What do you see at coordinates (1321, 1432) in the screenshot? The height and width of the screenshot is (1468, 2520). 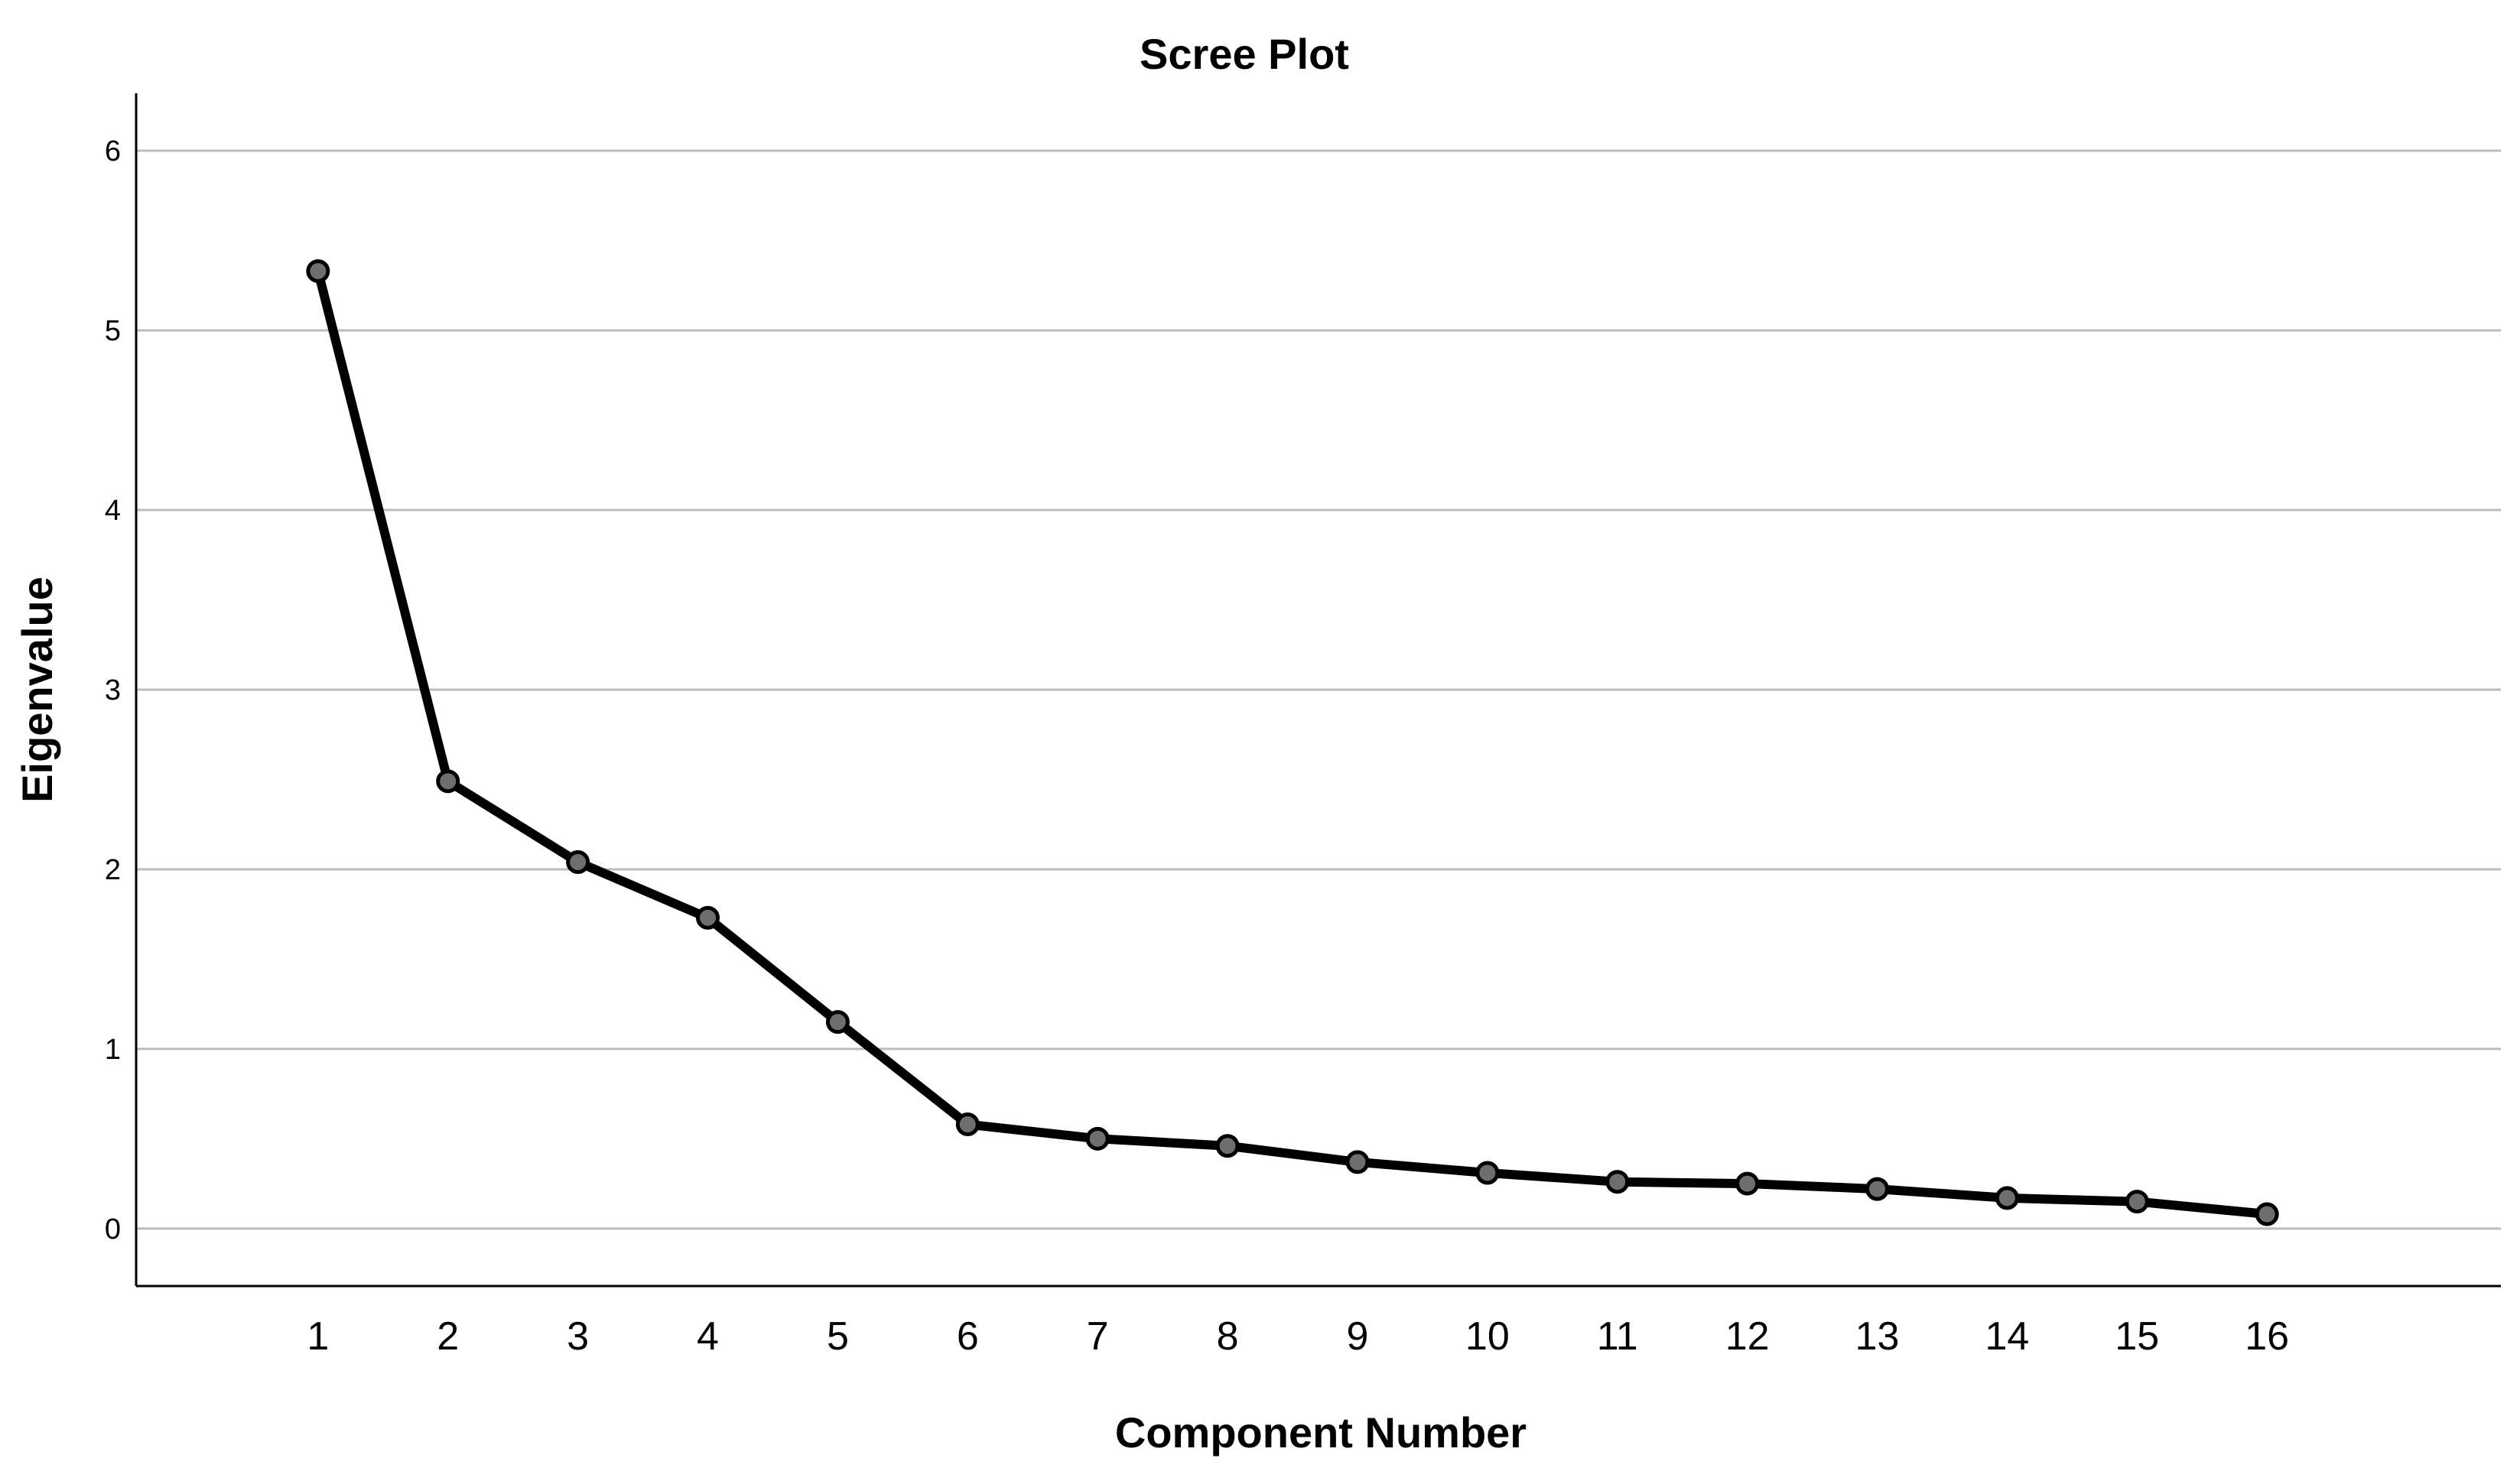 I see `x-axis-title: Component Number` at bounding box center [1321, 1432].